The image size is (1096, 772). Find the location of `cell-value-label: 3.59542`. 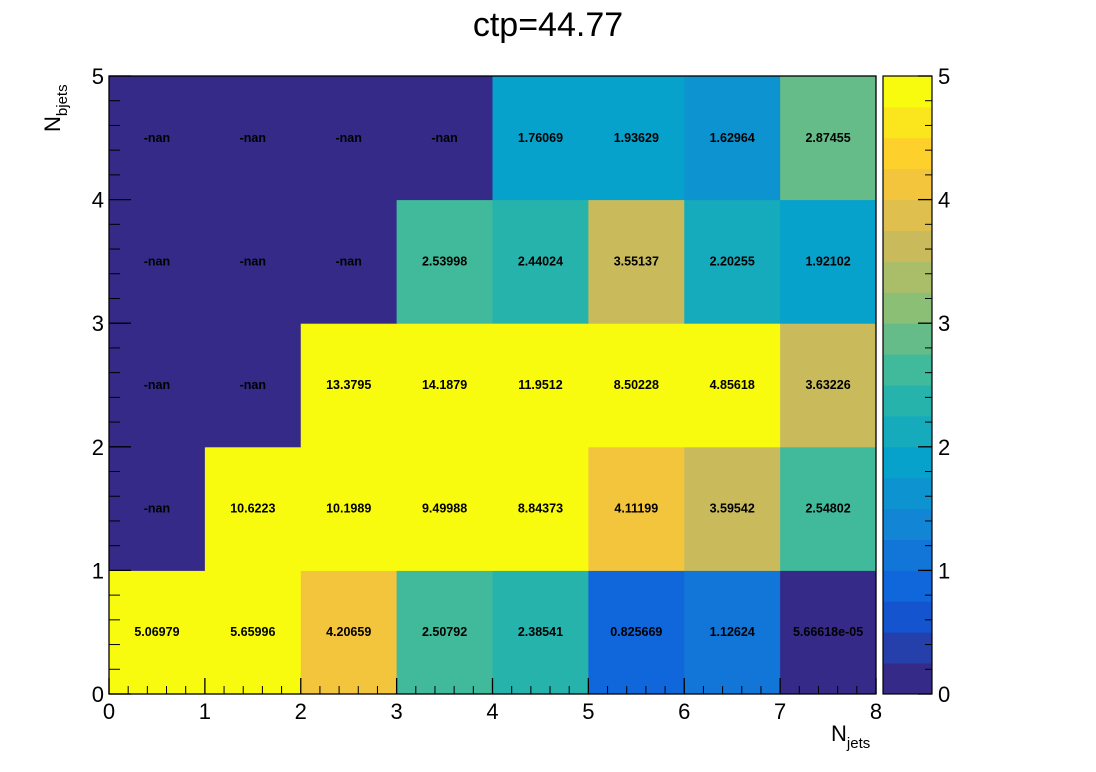

cell-value-label: 3.59542 is located at coordinates (732, 509).